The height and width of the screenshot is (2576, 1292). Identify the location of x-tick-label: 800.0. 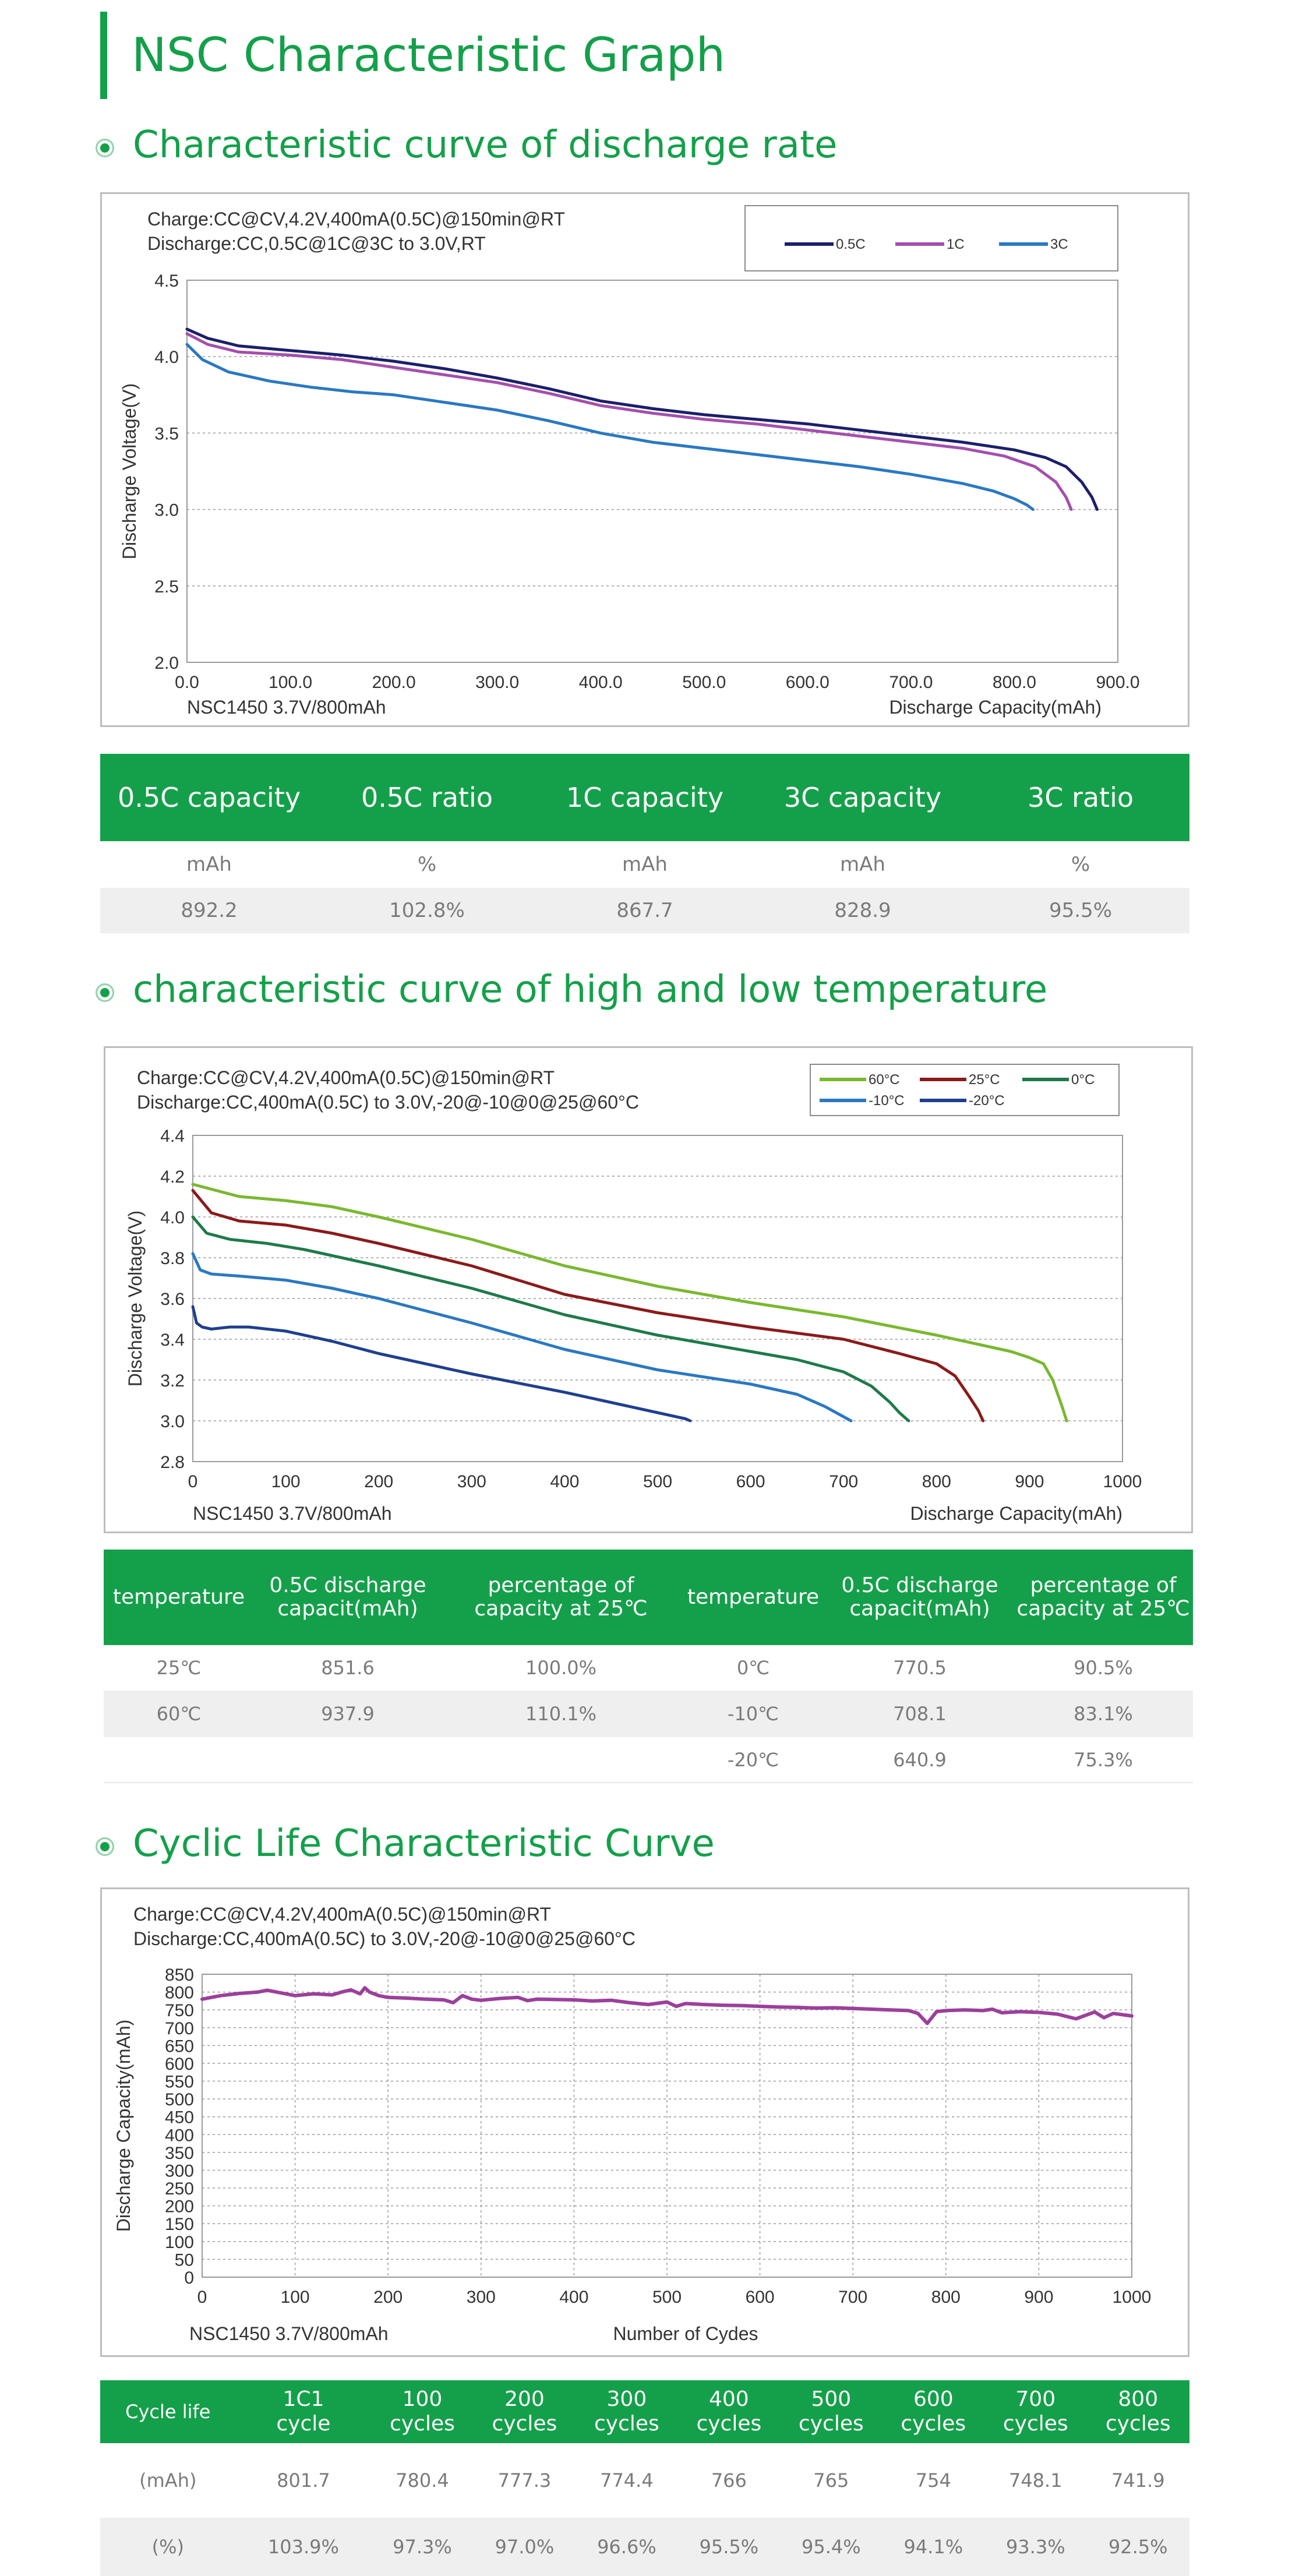
(1015, 682).